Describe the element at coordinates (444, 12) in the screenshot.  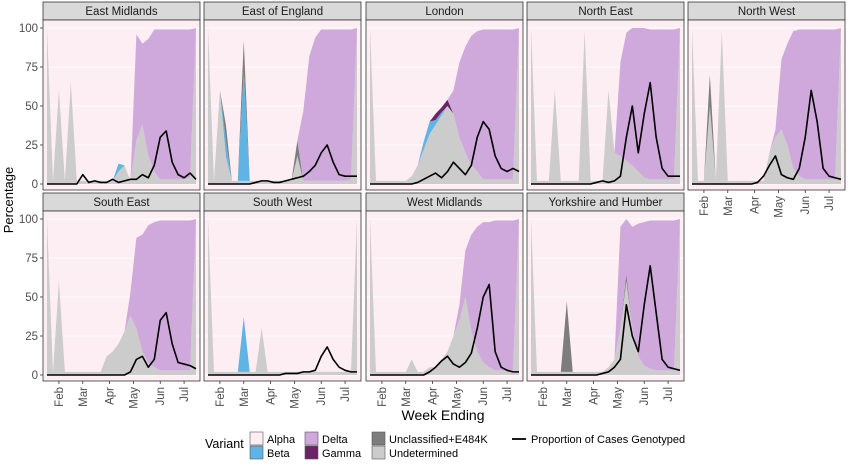
I see `facet-title: London` at that location.